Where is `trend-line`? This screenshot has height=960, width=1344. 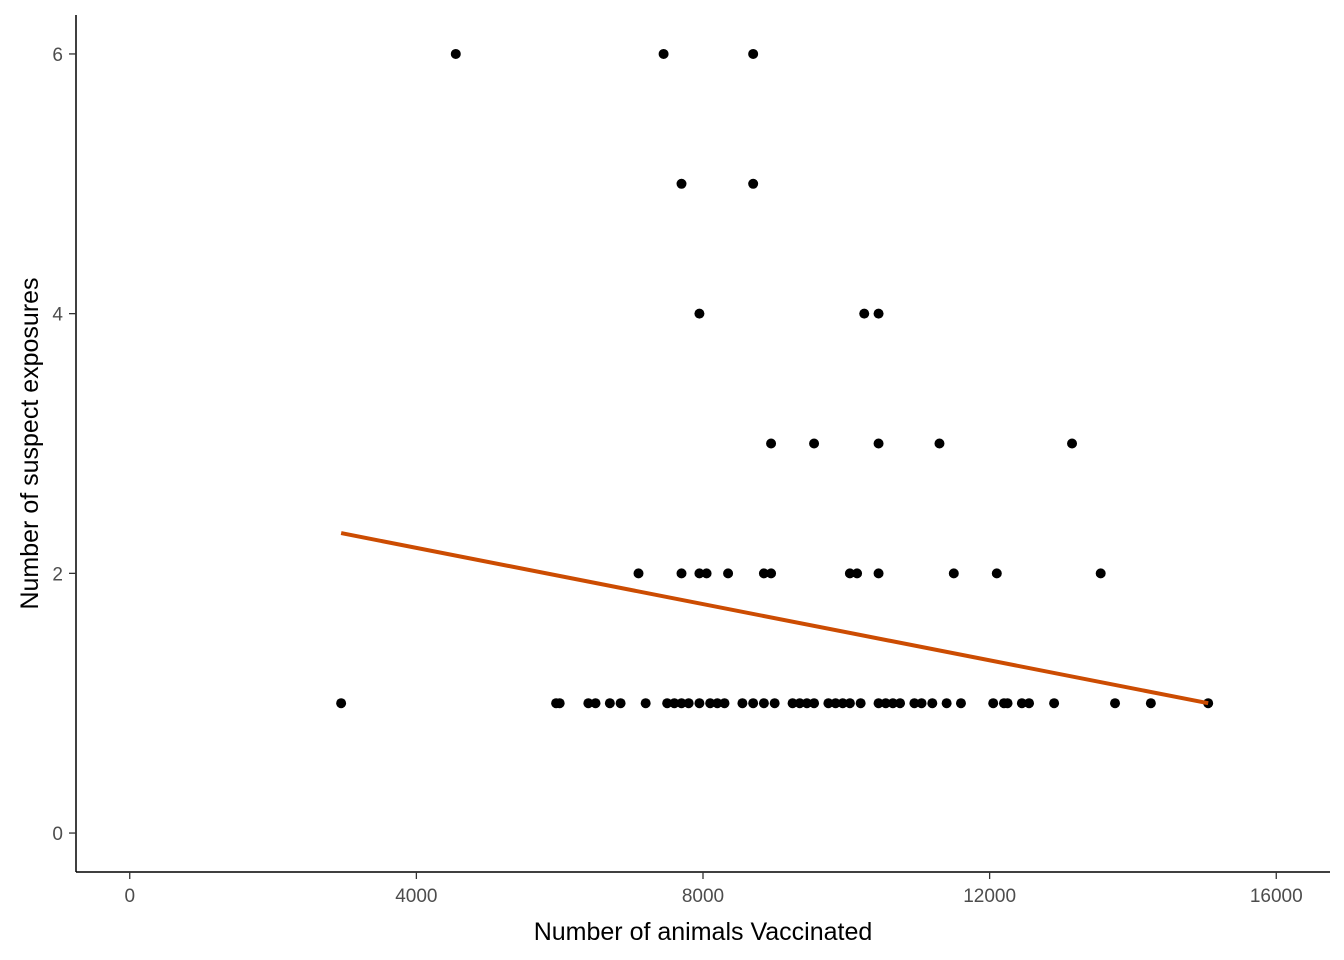 trend-line is located at coordinates (774, 618).